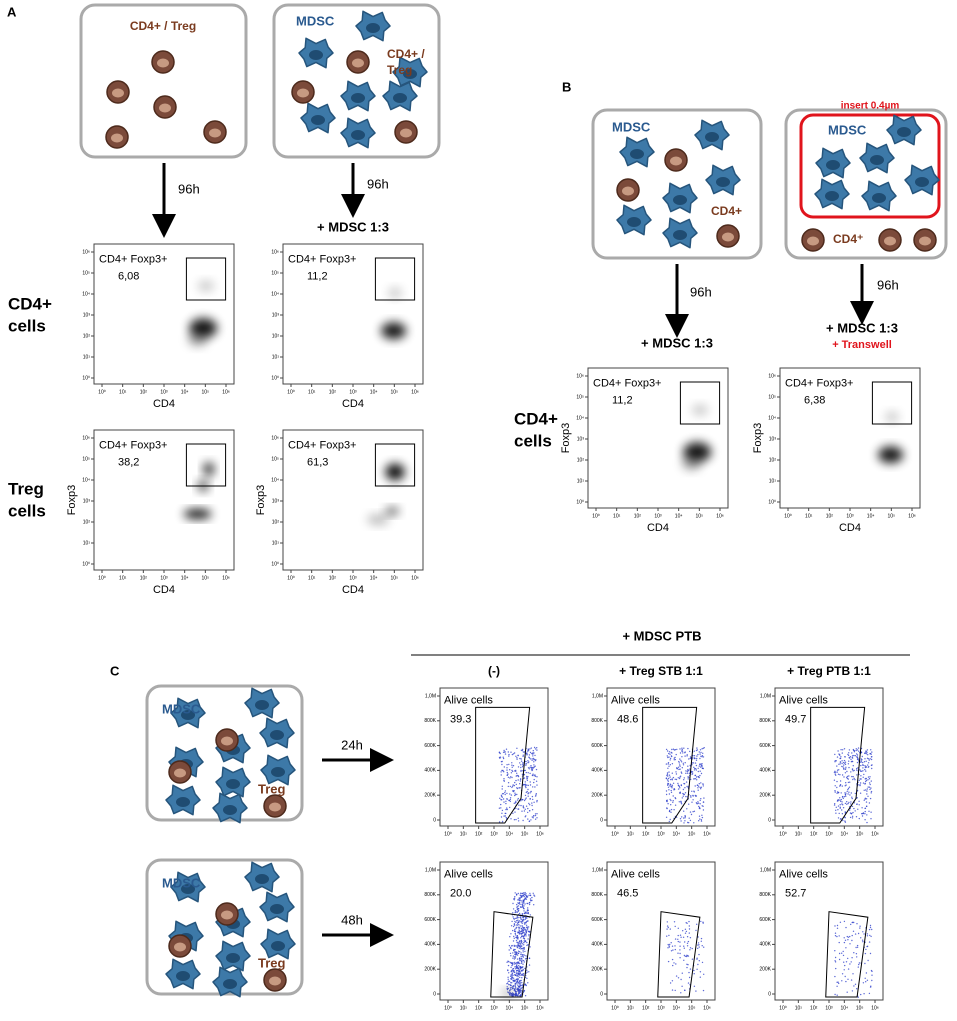 This screenshot has width=957, height=1021. I want to click on x-tick-label: 10⁶, so click(415, 392).